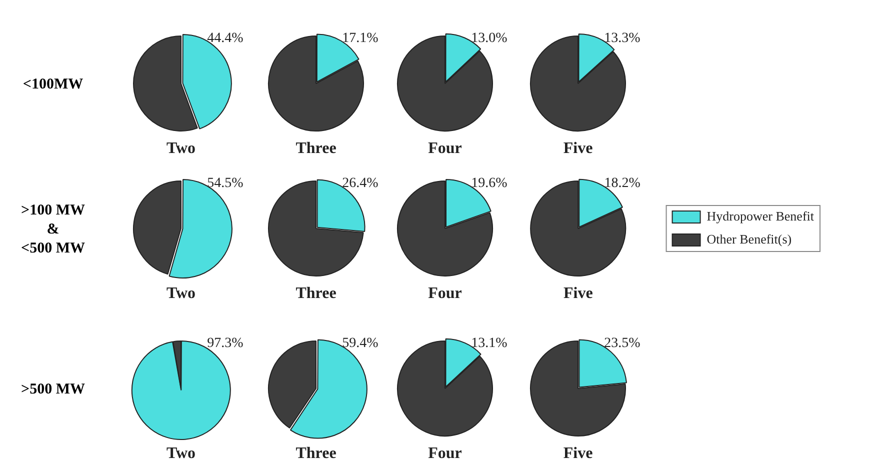  Describe the element at coordinates (489, 38) in the screenshot. I see `data-label: 13.0%` at that location.